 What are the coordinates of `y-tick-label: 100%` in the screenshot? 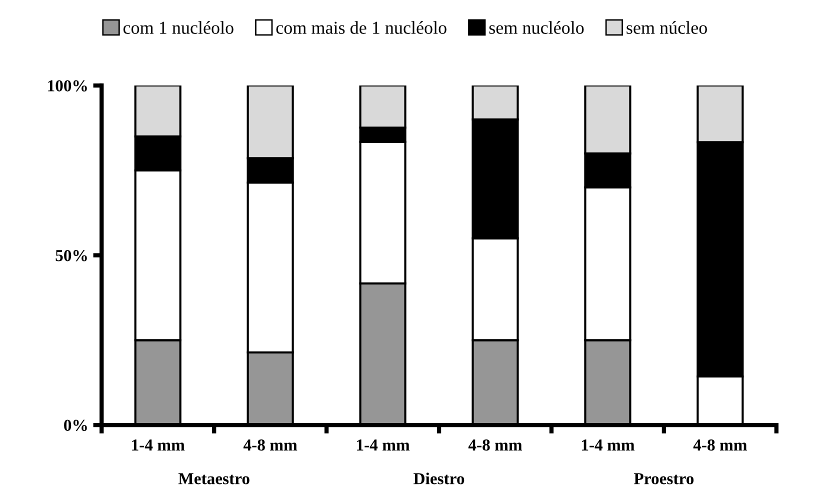 It's located at (67, 86).